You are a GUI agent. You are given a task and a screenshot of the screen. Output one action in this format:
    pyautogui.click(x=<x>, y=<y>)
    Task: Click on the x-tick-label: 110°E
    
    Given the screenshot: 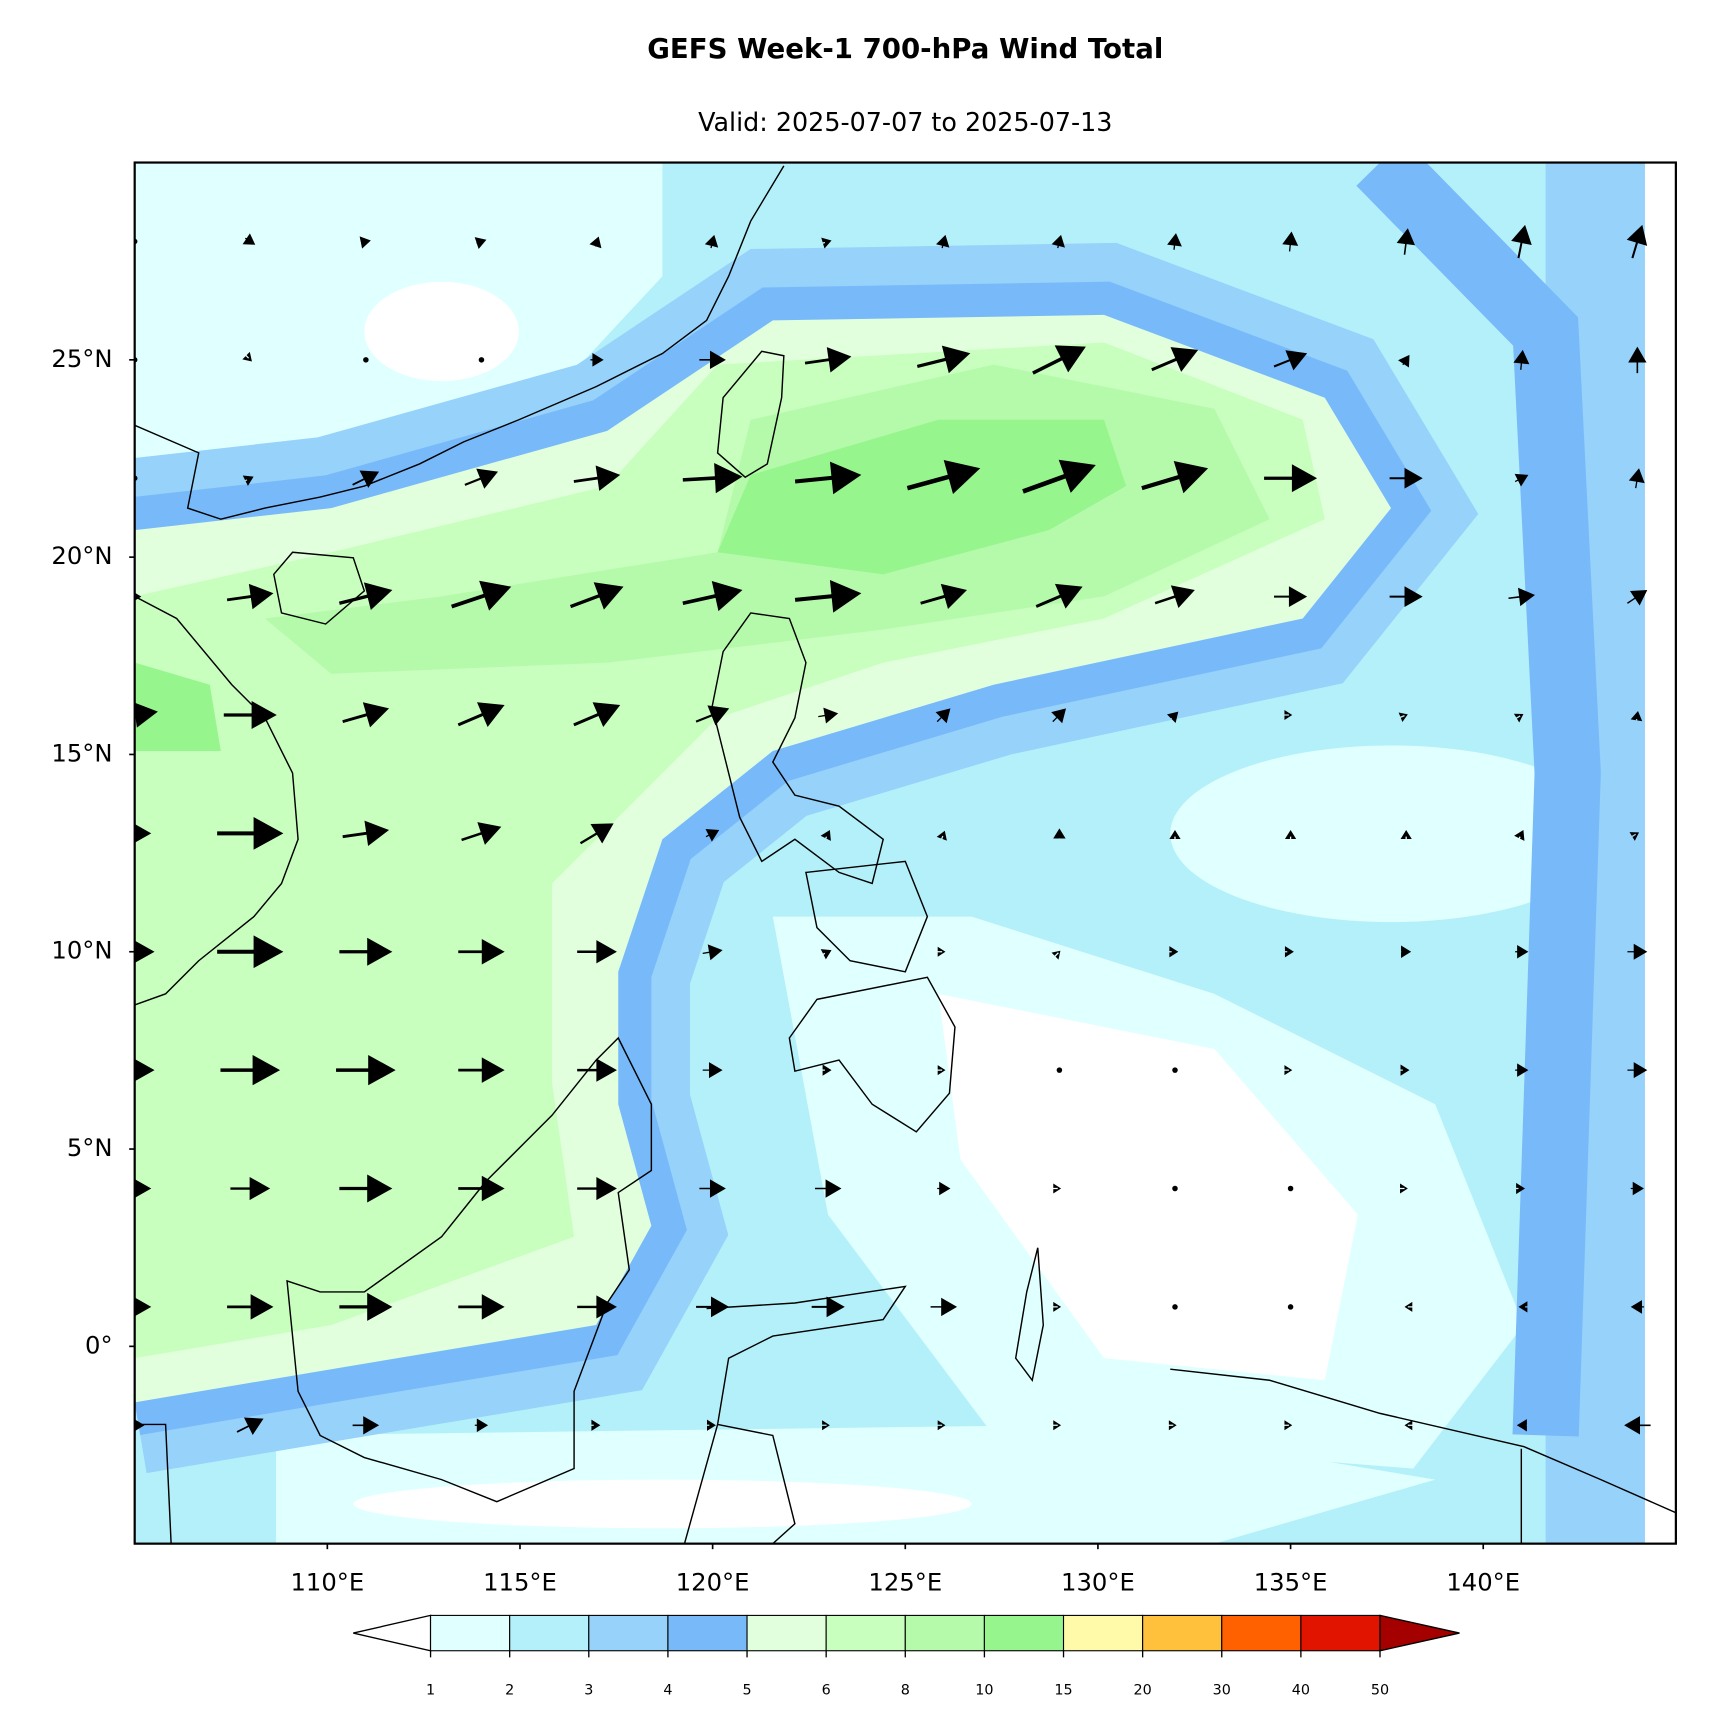 What is the action you would take?
    pyautogui.click(x=327, y=1581)
    